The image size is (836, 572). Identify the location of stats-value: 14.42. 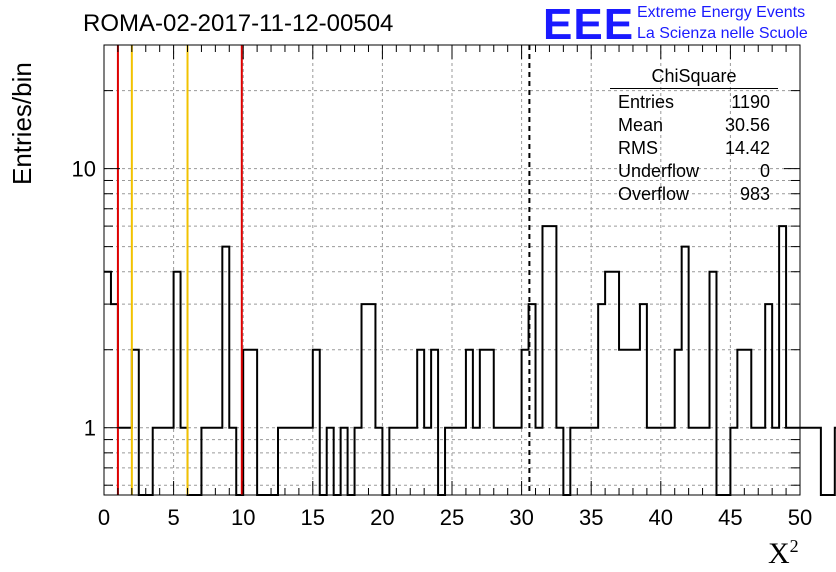
(747, 148).